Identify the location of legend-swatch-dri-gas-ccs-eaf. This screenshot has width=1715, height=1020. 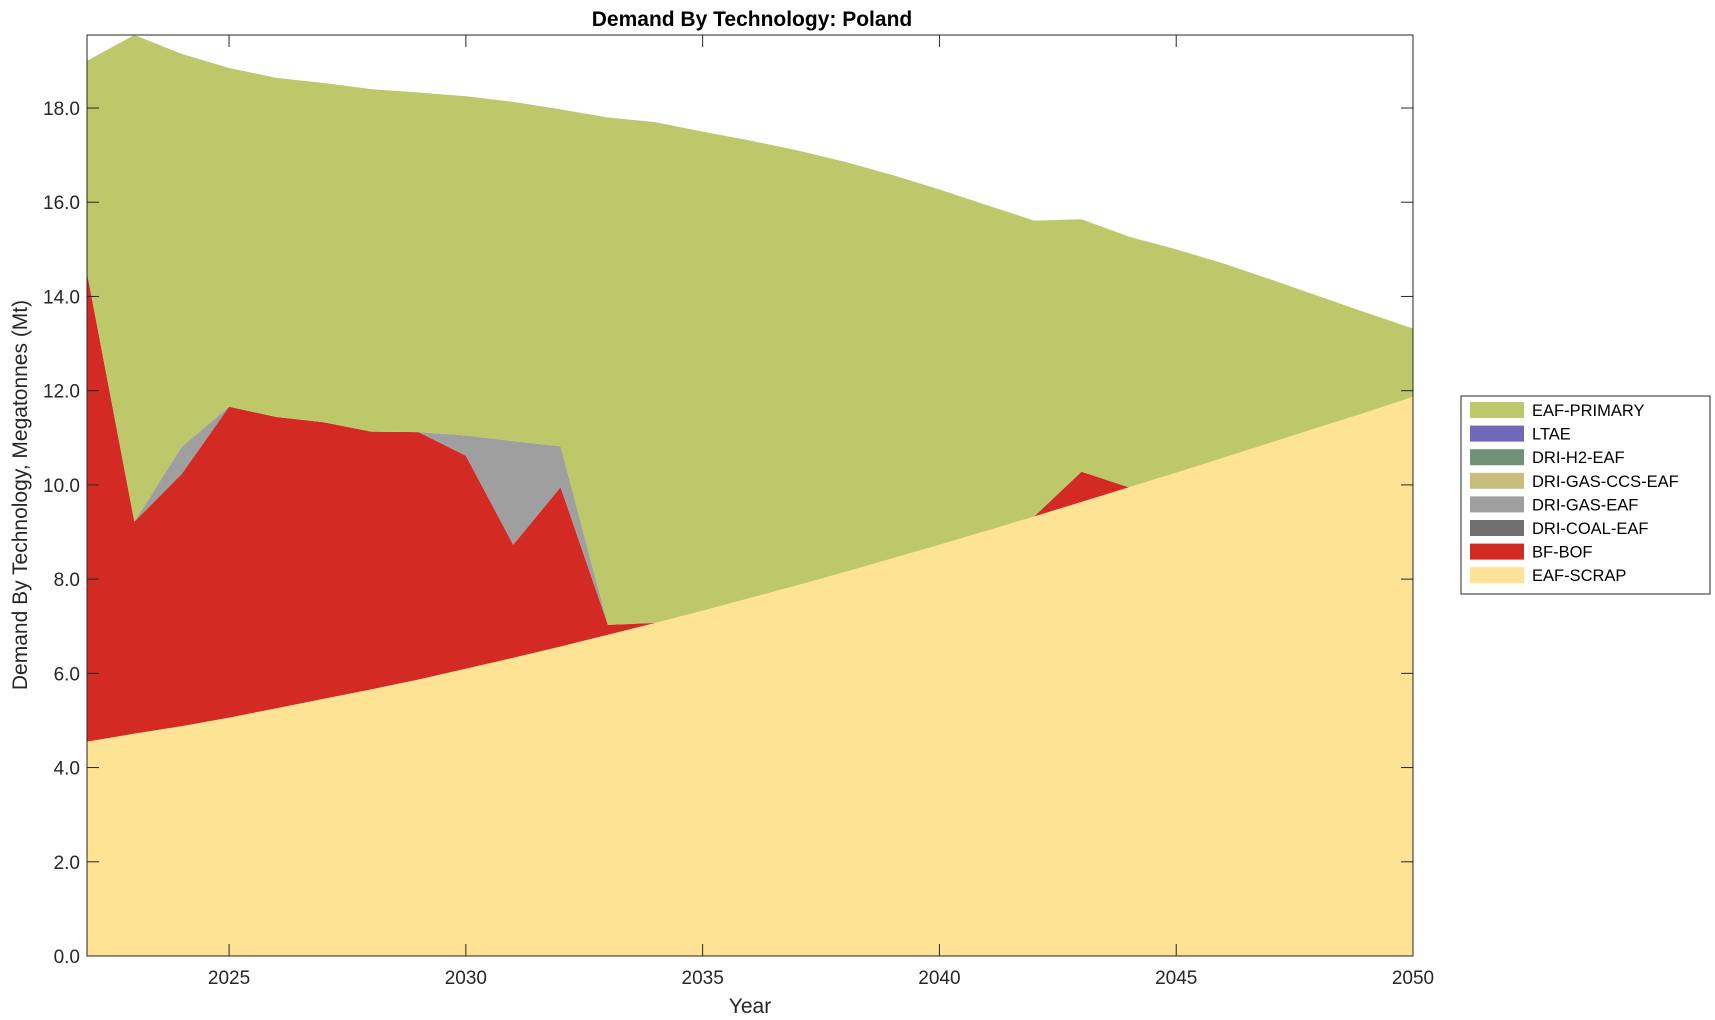
(1497, 480).